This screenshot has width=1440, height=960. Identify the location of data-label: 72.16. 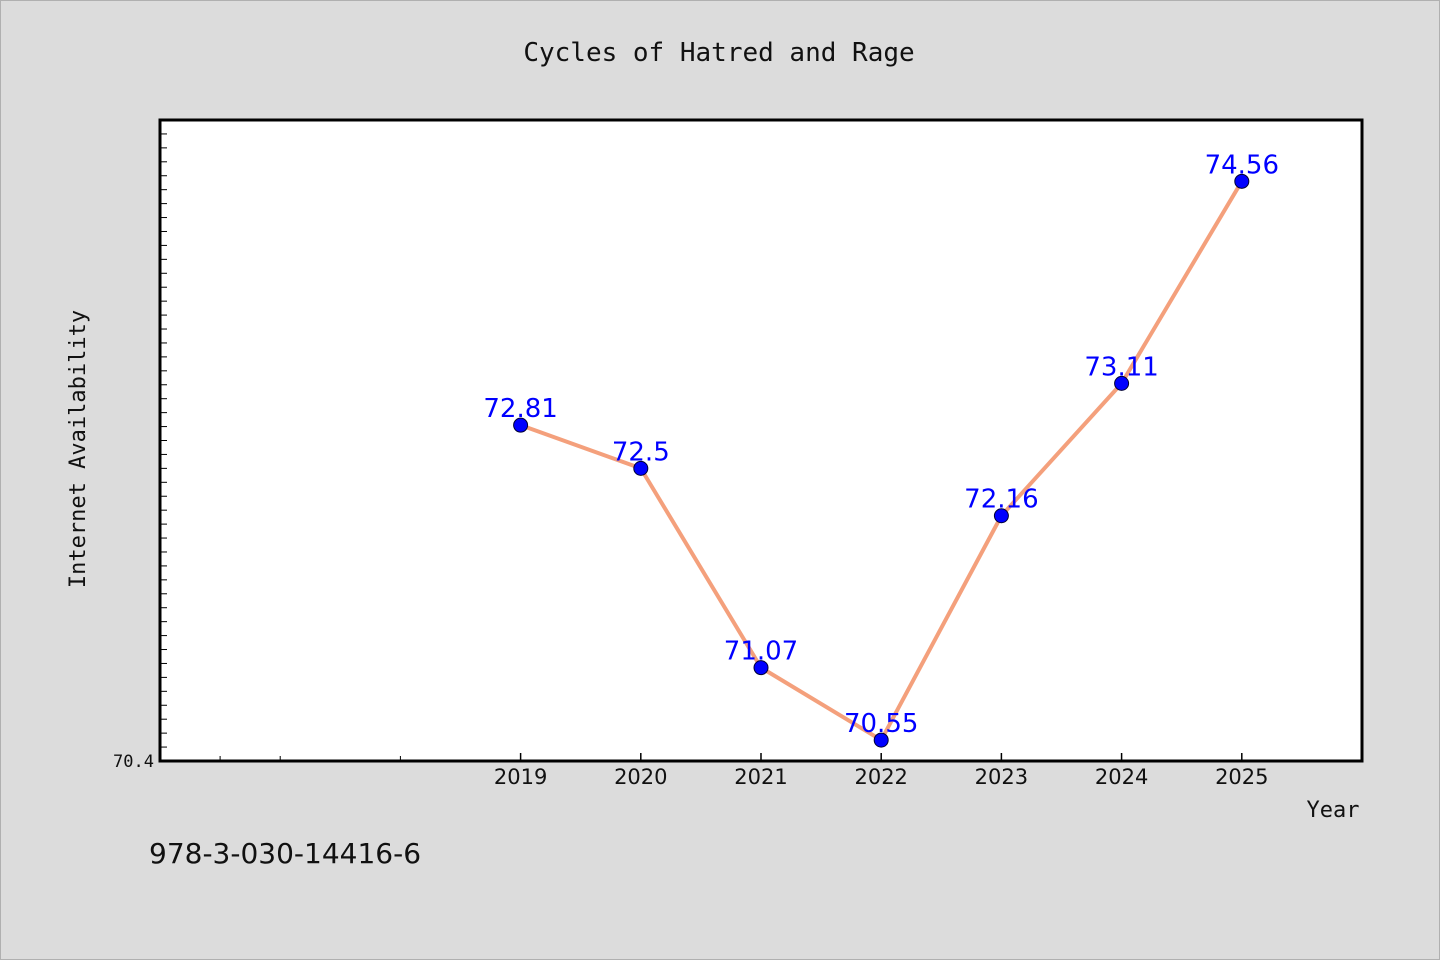
(1001, 500).